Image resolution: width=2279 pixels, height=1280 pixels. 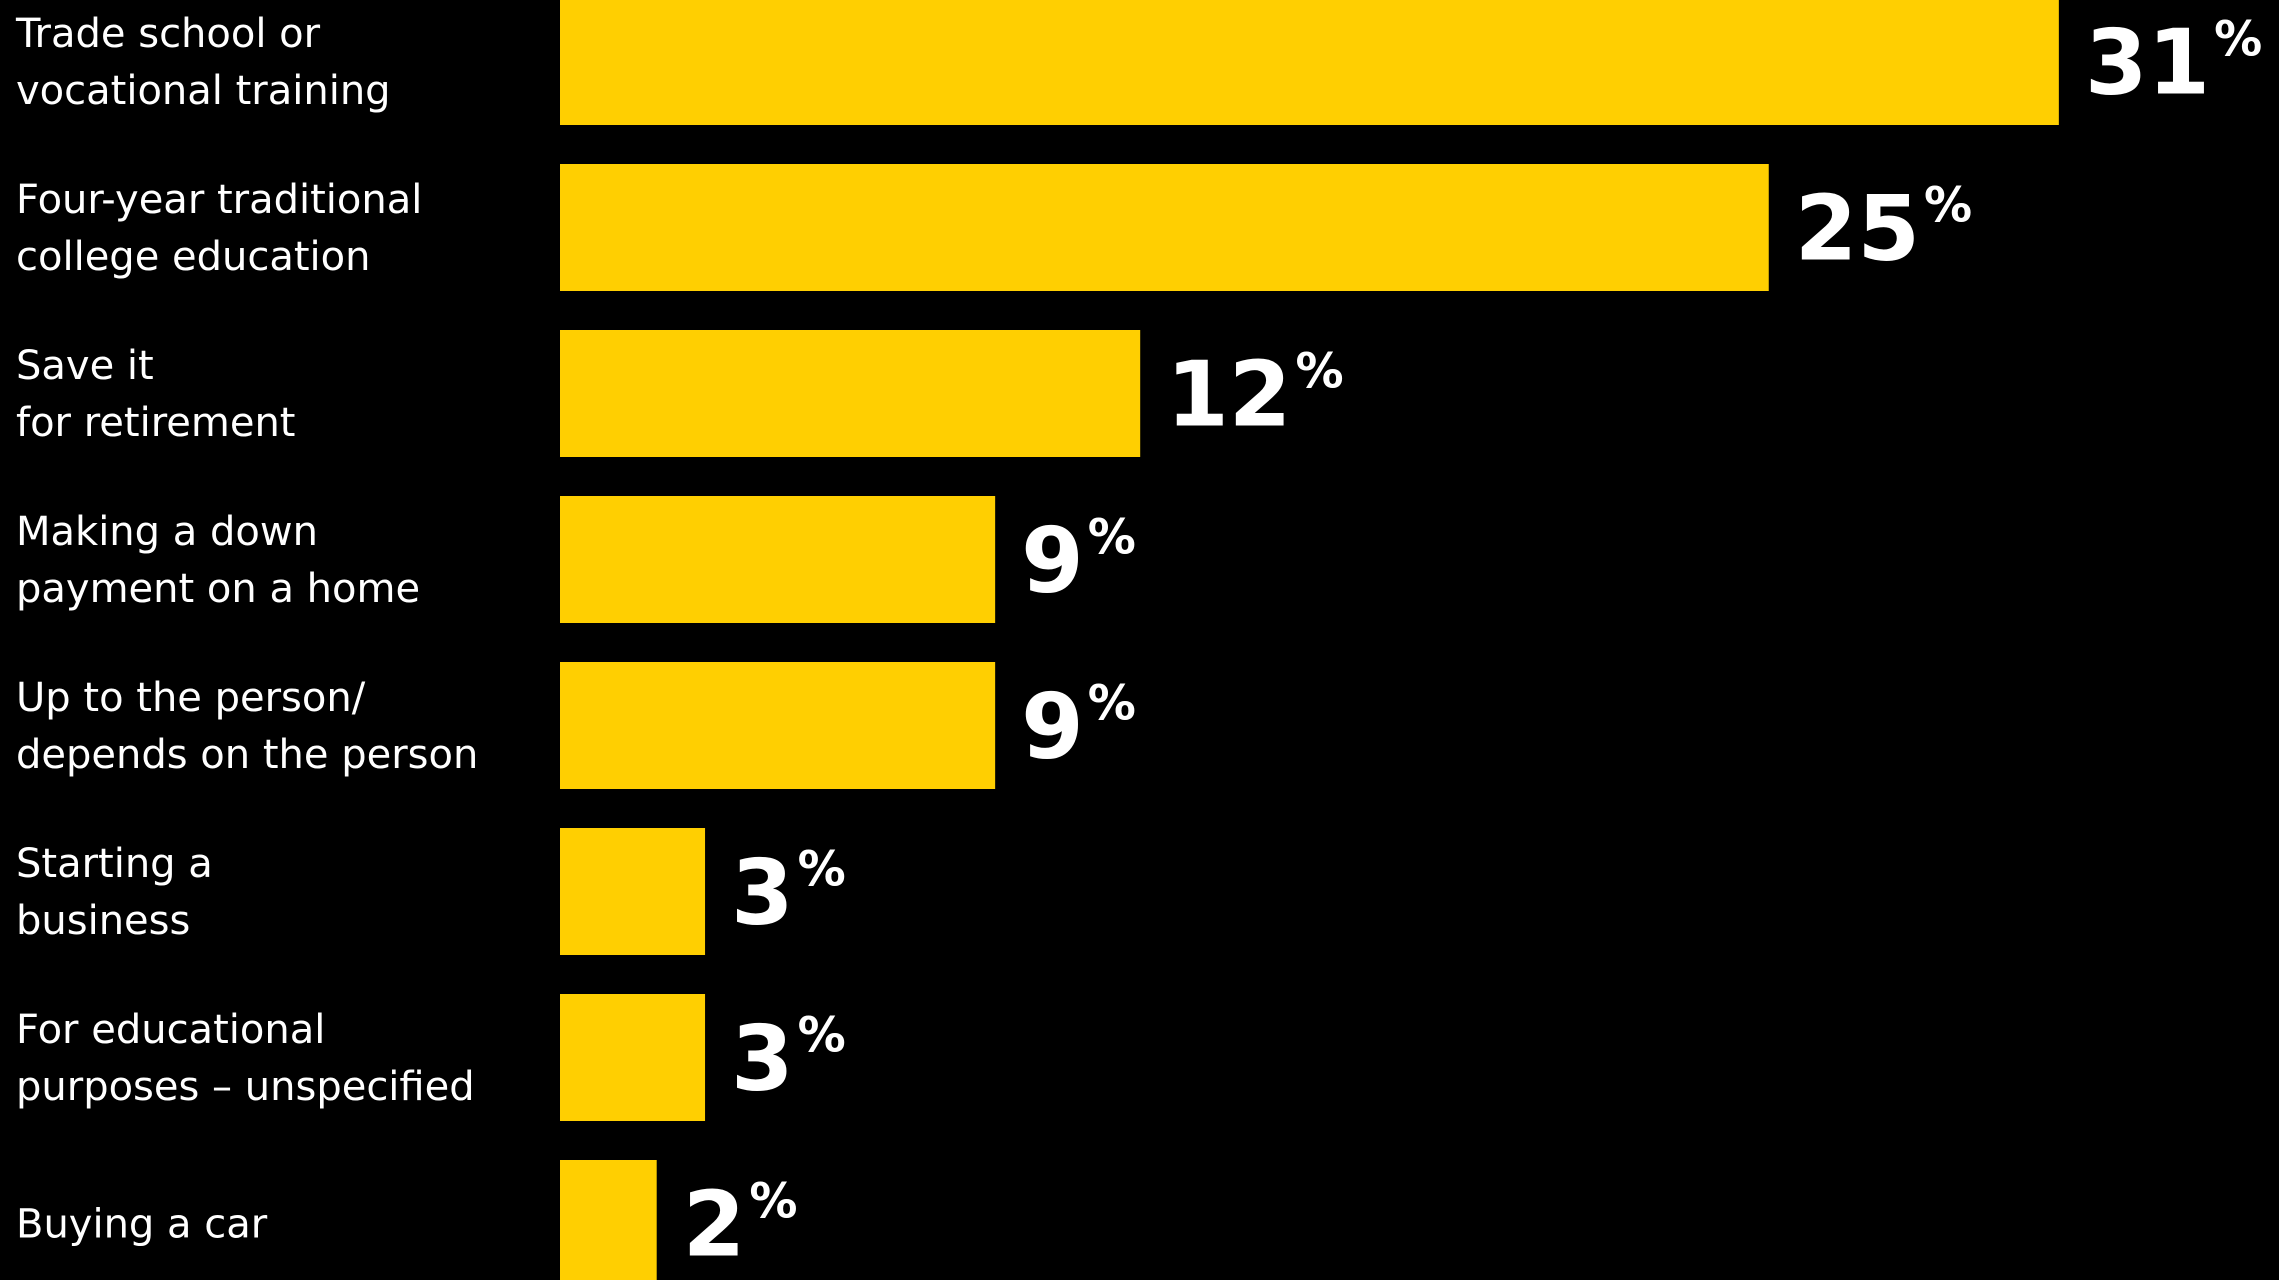 I want to click on category-label: For educational purposes – unspecified, so click(x=245, y=1058).